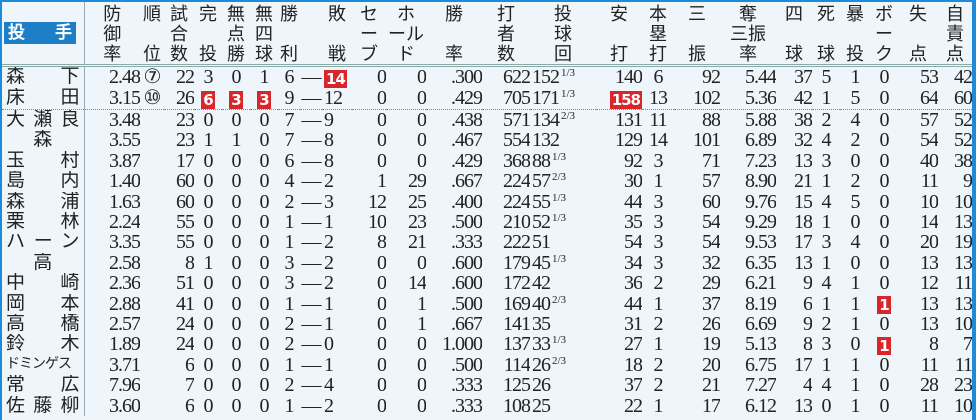 The height and width of the screenshot is (420, 980). What do you see at coordinates (748, 120) in the screenshot?
I see `cell-k-per-9: 5.88` at bounding box center [748, 120].